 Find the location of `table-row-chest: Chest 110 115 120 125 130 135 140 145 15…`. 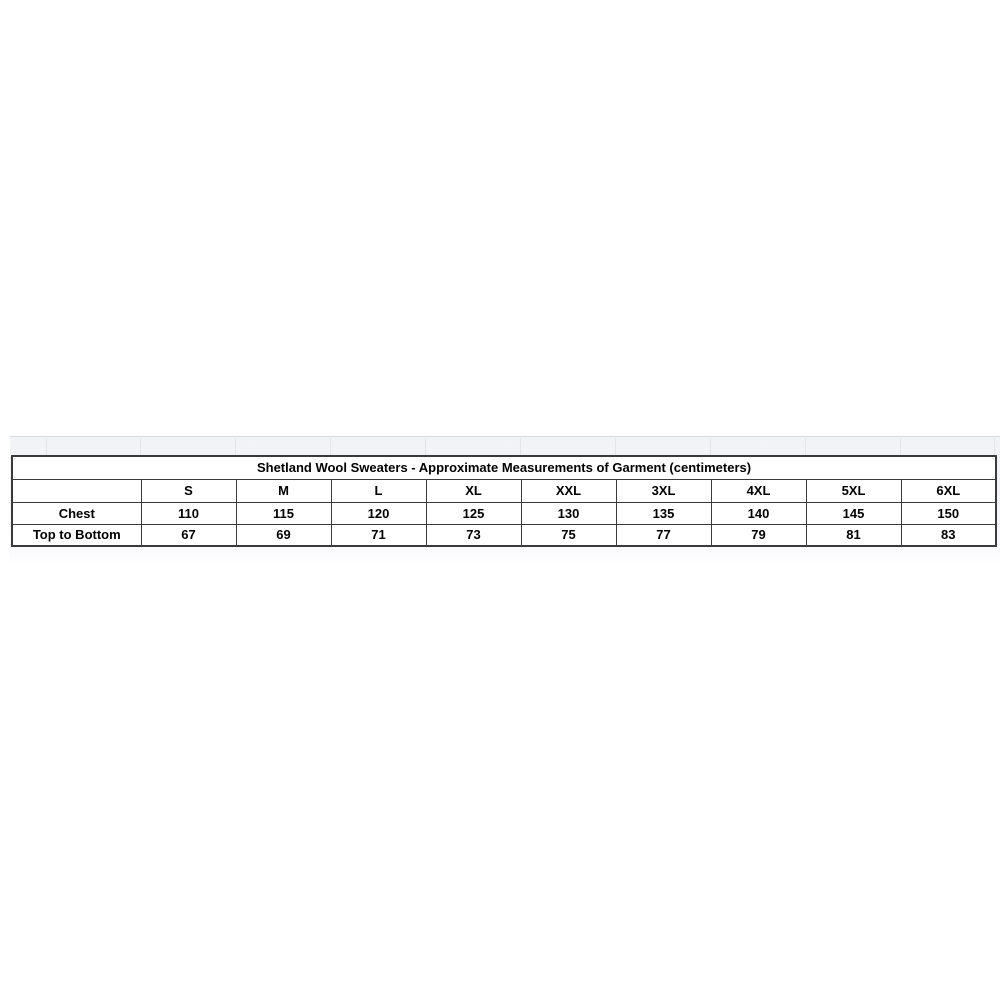

table-row-chest: Chest 110 115 120 125 130 135 140 145 15… is located at coordinates (504, 513).